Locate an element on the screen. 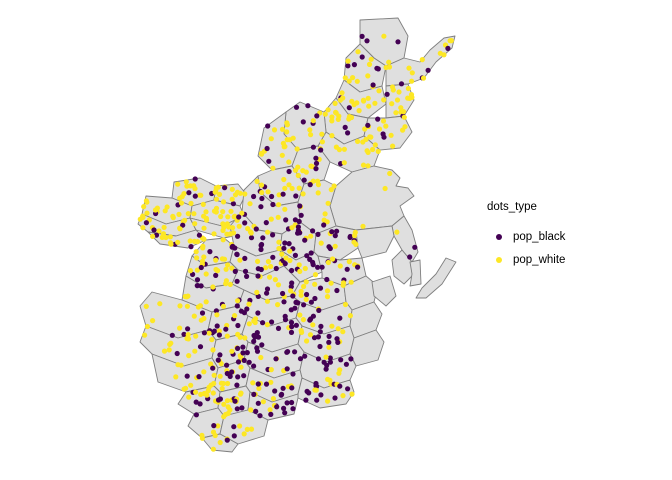  legend-item-pop-white: pop_white is located at coordinates (572, 259).